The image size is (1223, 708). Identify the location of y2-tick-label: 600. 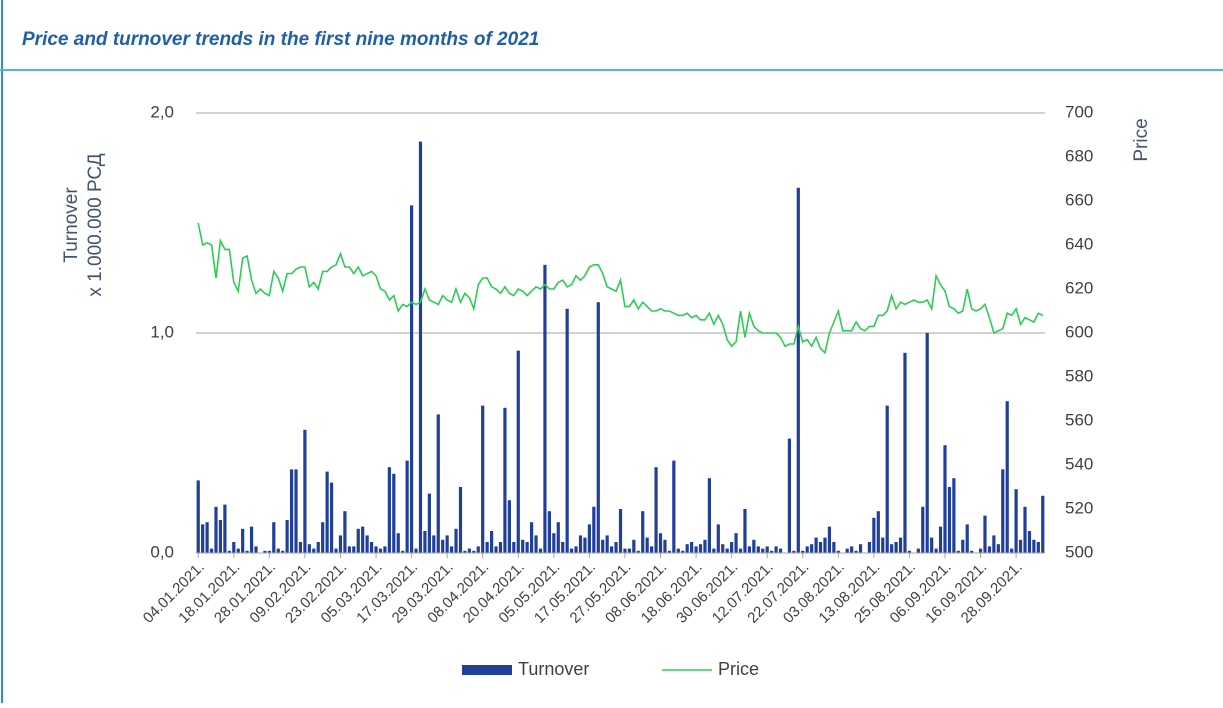
(1079, 331).